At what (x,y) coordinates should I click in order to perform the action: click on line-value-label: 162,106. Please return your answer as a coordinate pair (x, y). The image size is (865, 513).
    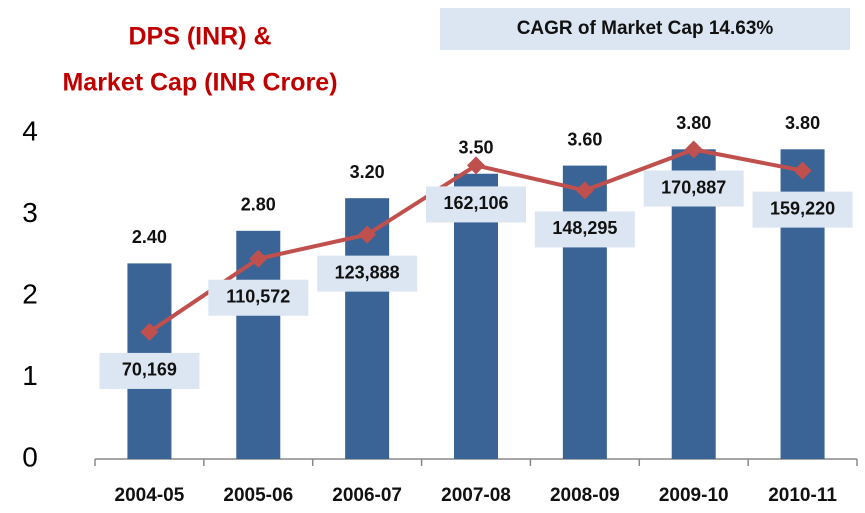
    Looking at the image, I should click on (475, 203).